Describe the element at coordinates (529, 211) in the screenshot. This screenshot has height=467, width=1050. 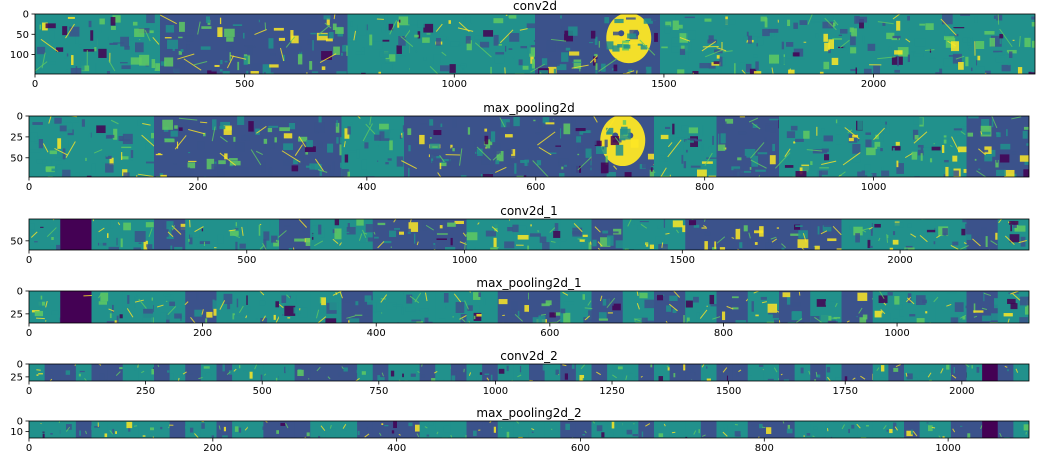
I see `subplot-title: conv2d_1` at that location.